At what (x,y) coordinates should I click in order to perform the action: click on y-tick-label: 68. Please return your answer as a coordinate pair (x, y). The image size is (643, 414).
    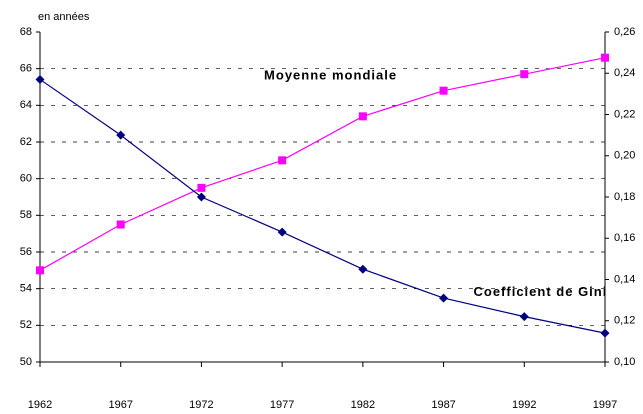
    Looking at the image, I should click on (26, 32).